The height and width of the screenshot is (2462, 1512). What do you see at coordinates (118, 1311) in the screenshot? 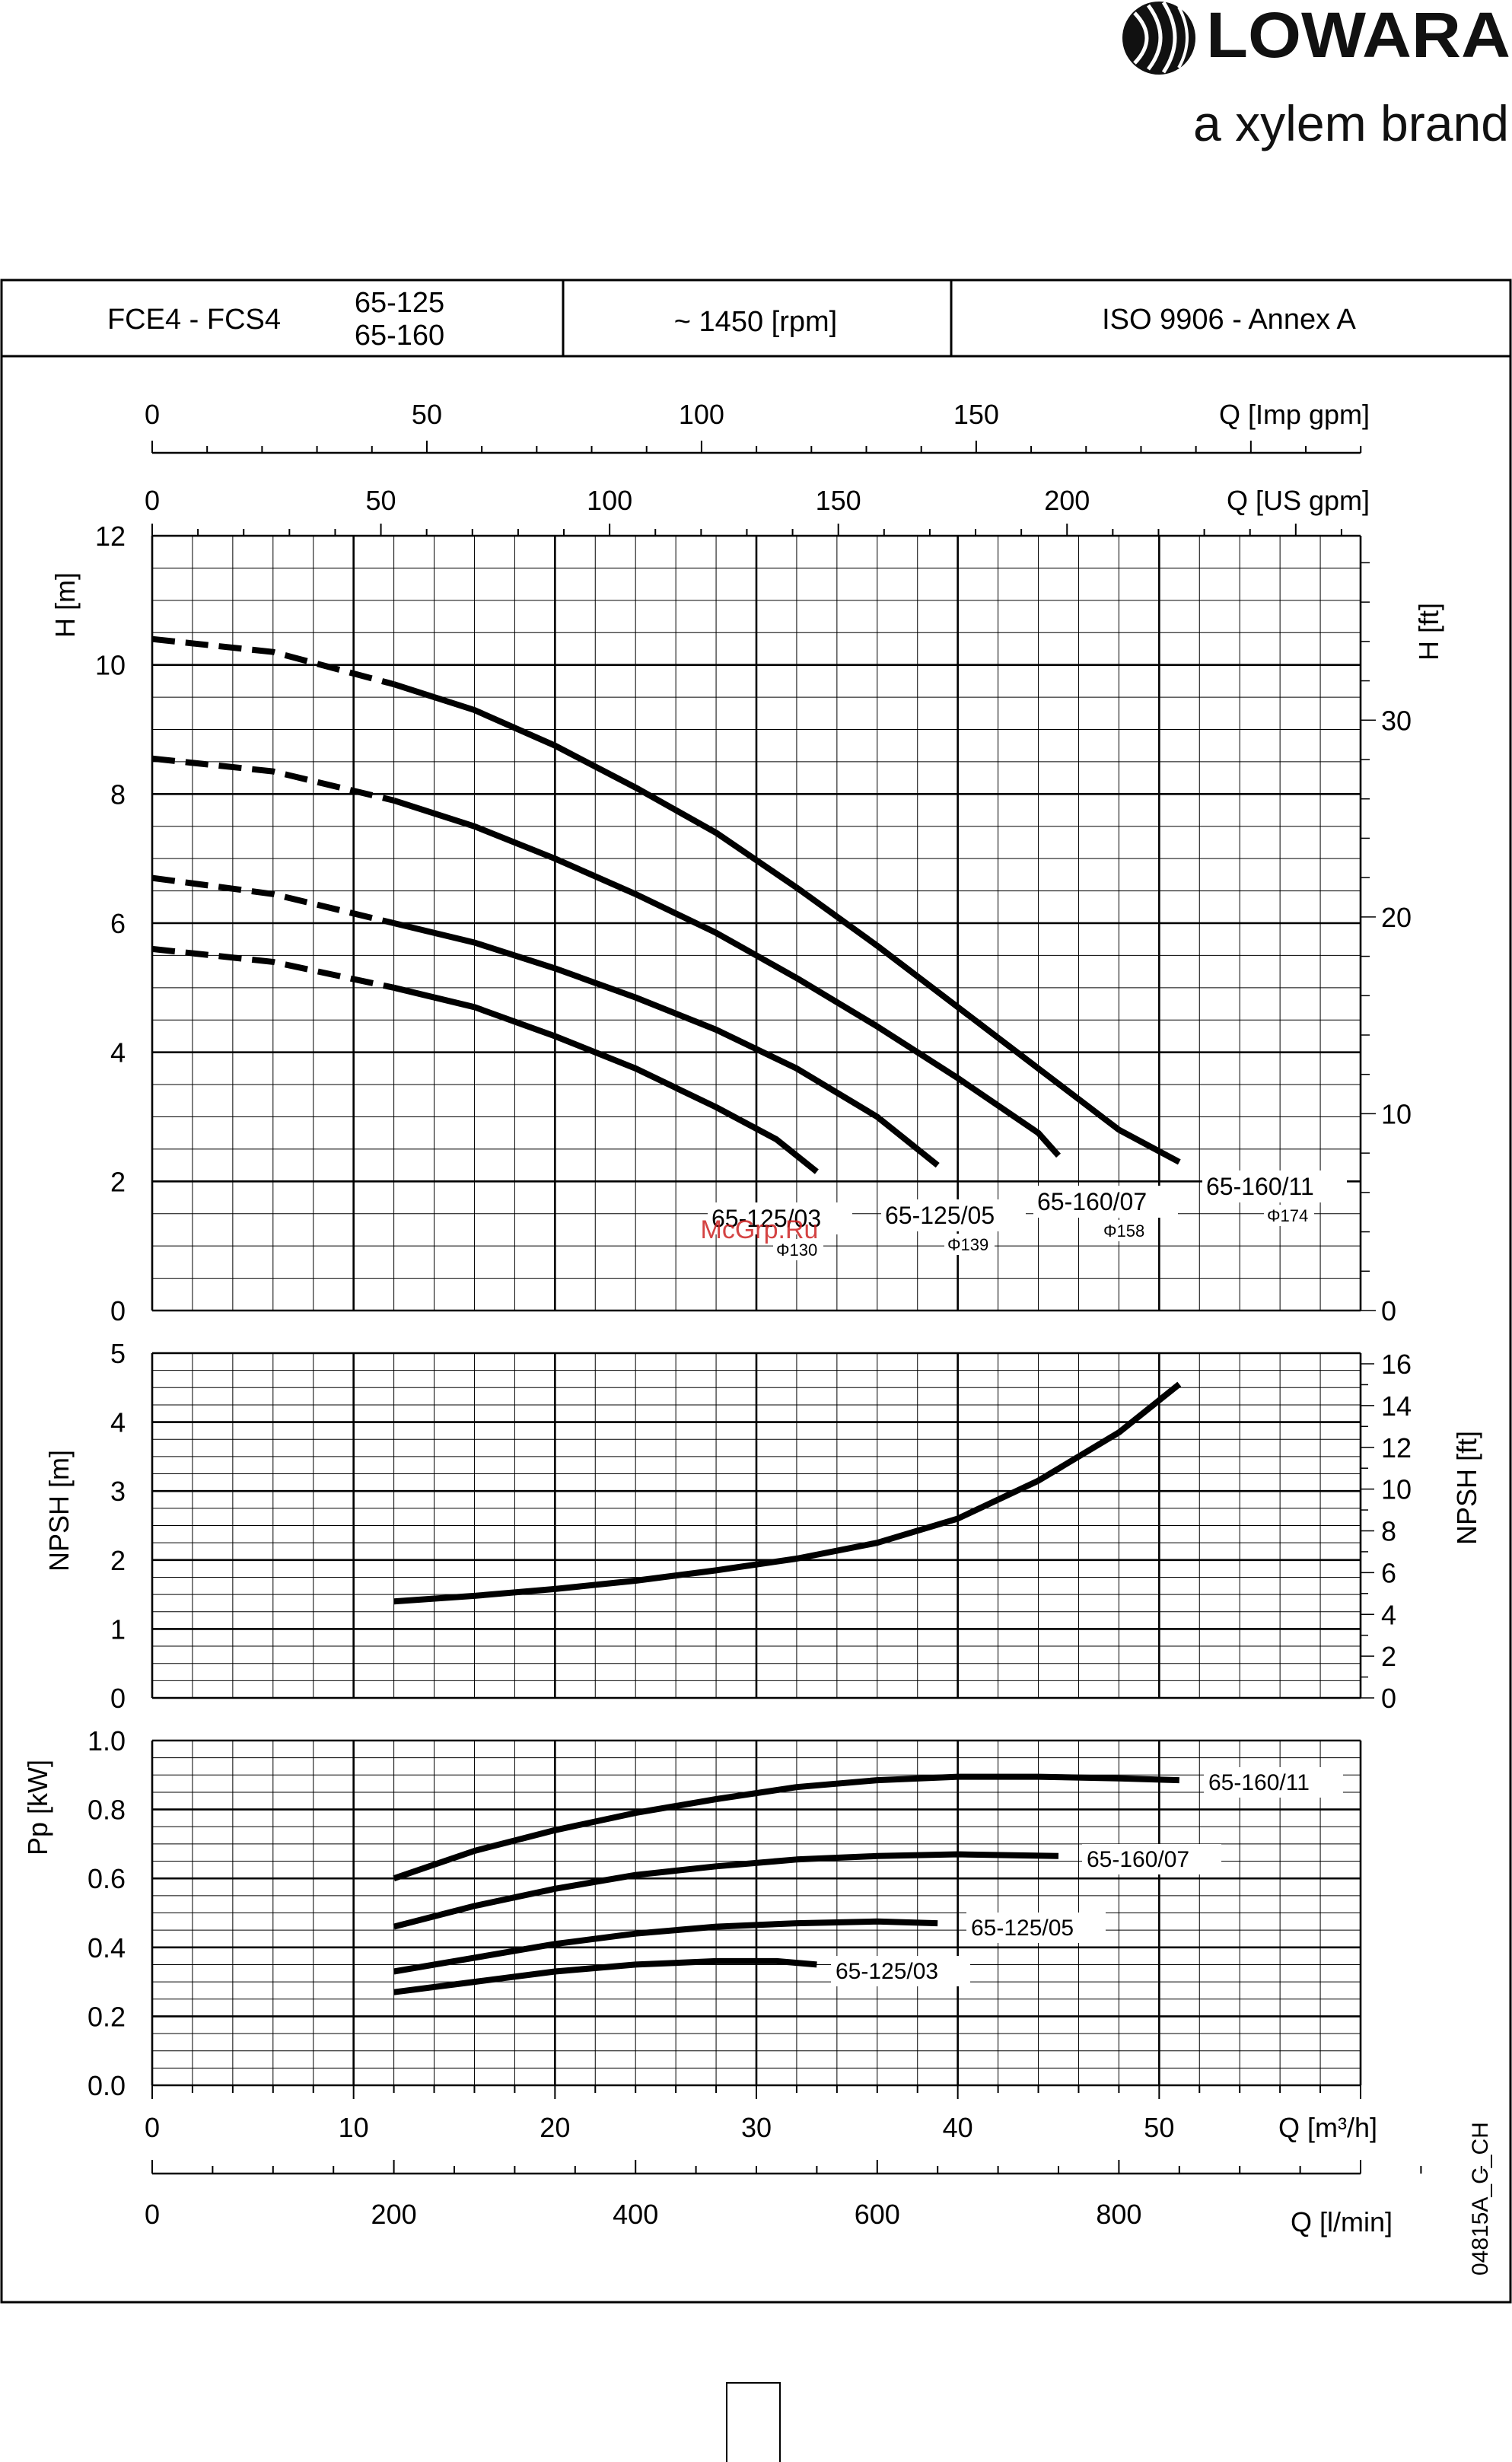
I see `head-y-tick: 0` at bounding box center [118, 1311].